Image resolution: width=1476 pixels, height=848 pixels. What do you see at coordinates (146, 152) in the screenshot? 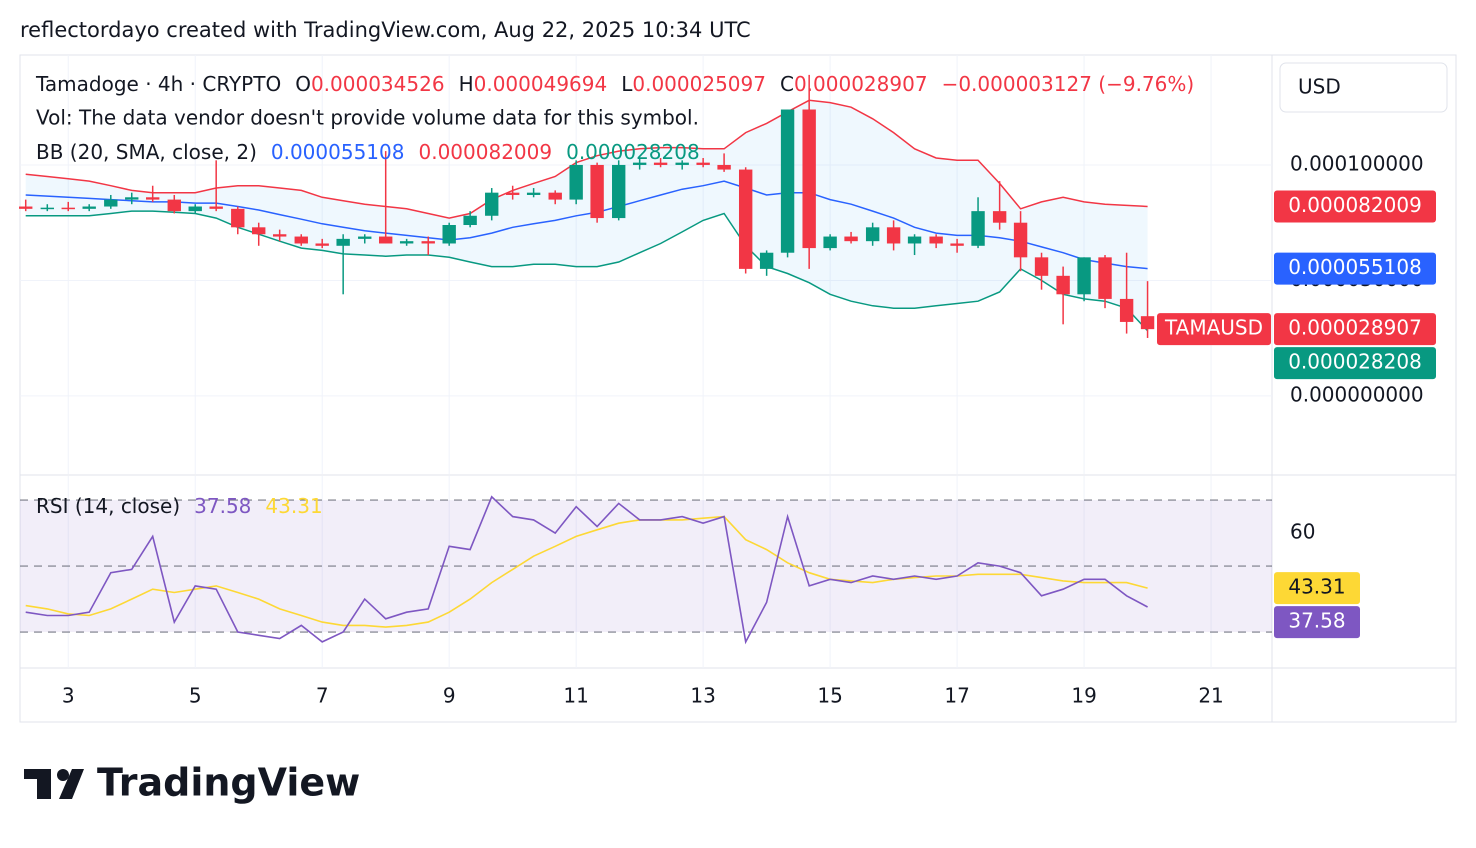
I see `indicator: BB (20, SMA, close, 2)` at bounding box center [146, 152].